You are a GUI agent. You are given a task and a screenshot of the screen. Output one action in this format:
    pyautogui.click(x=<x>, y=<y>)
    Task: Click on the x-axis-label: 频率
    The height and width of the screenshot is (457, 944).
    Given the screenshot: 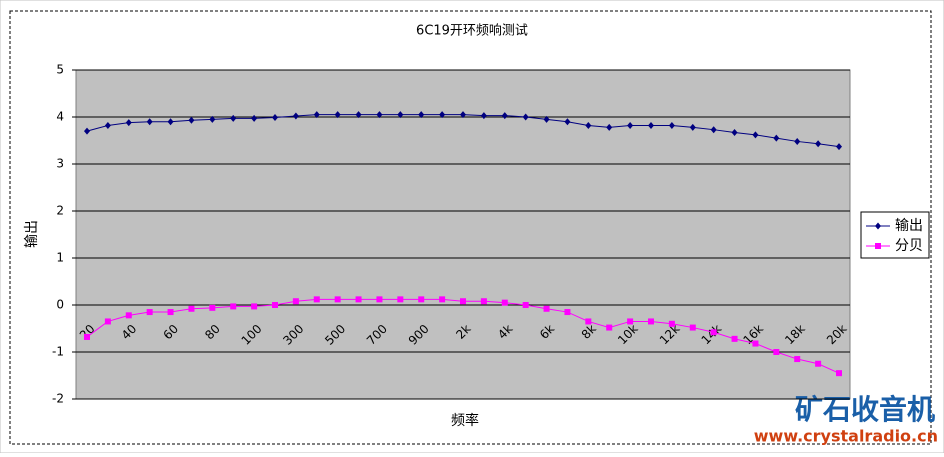 What is the action you would take?
    pyautogui.click(x=465, y=420)
    